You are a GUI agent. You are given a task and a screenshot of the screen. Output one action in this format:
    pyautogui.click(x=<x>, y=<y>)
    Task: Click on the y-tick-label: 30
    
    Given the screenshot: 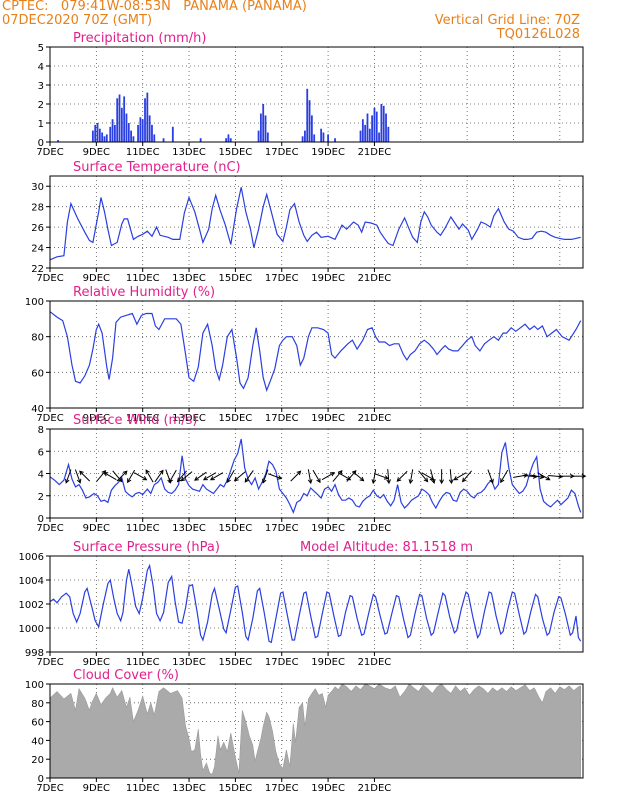 What is the action you would take?
    pyautogui.click(x=37, y=187)
    